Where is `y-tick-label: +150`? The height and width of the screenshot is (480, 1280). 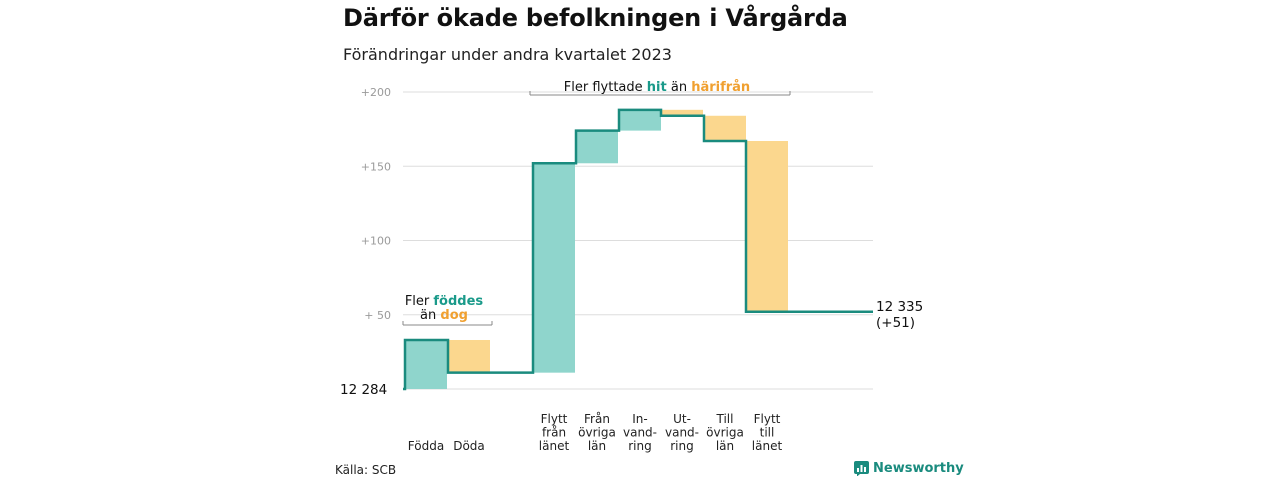 y-tick-label: +150 is located at coordinates (376, 166).